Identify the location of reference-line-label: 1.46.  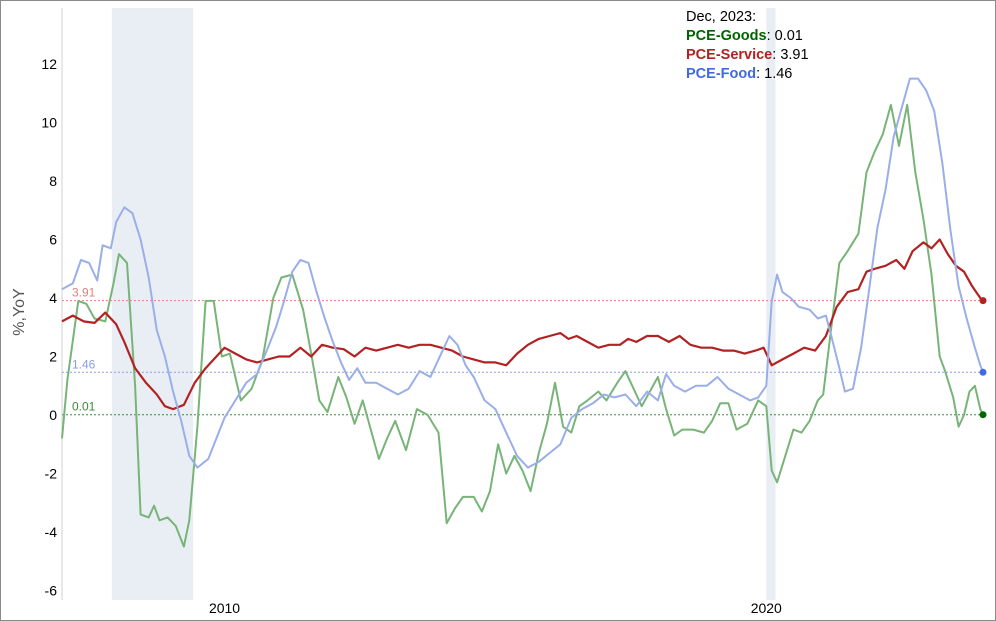
(84, 364).